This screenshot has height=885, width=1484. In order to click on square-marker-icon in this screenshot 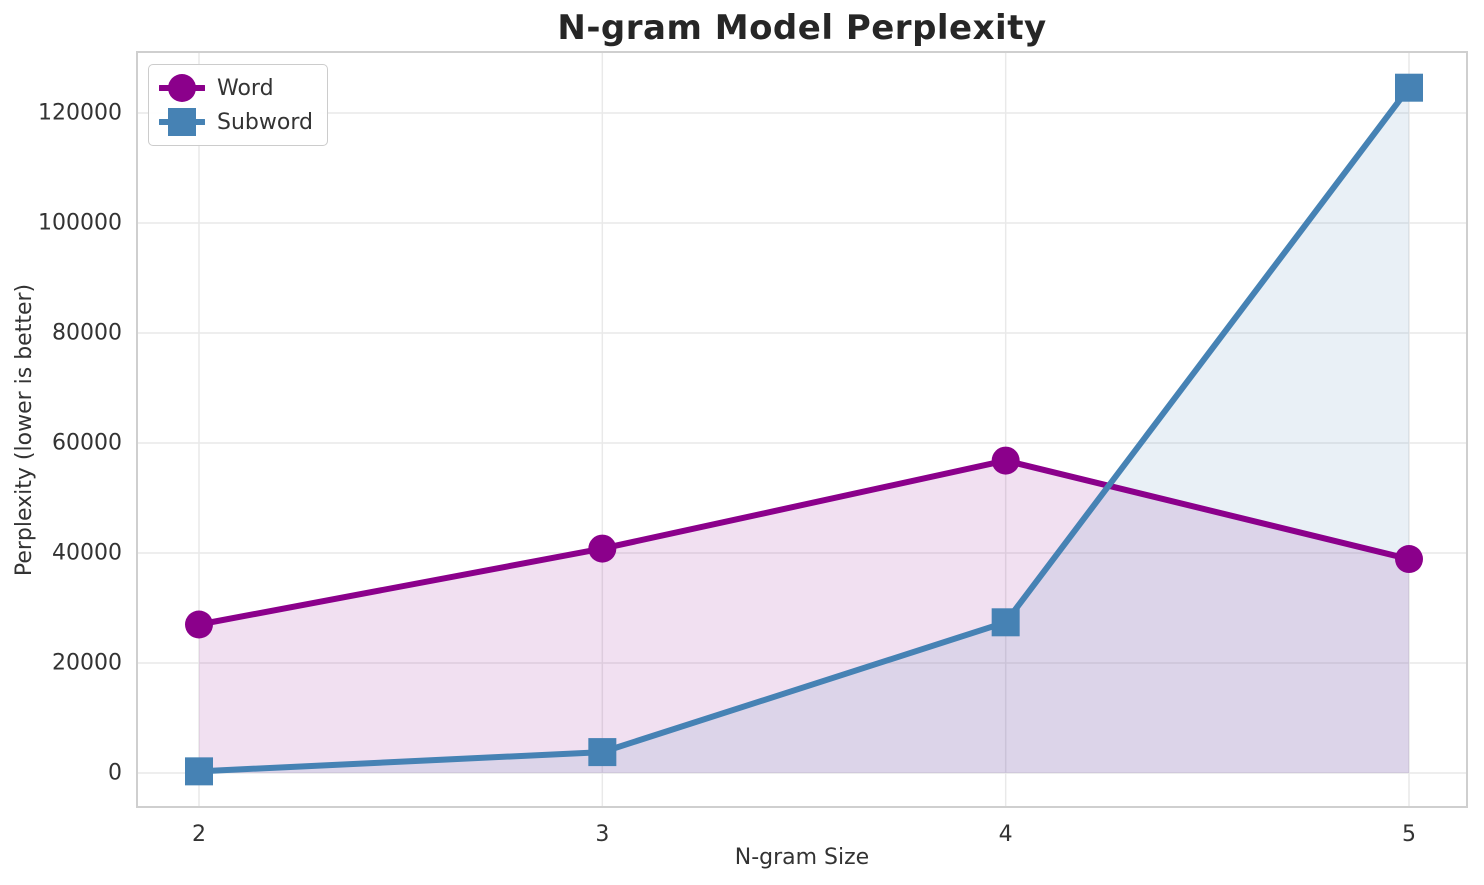, I will do `click(182, 122)`.